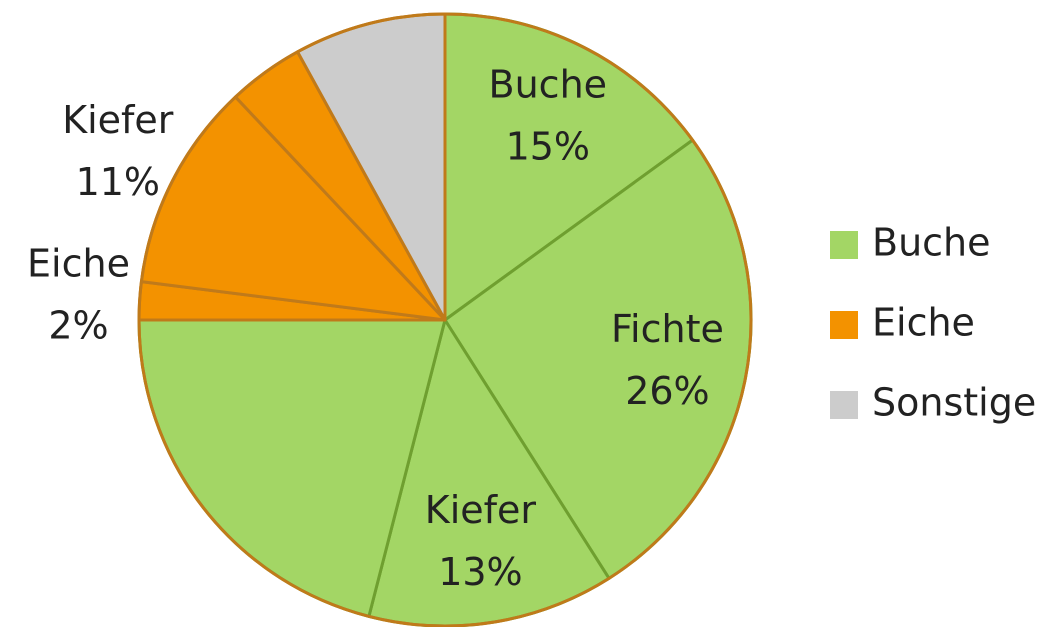  I want to click on slice-value-label: 2%, so click(78, 325).